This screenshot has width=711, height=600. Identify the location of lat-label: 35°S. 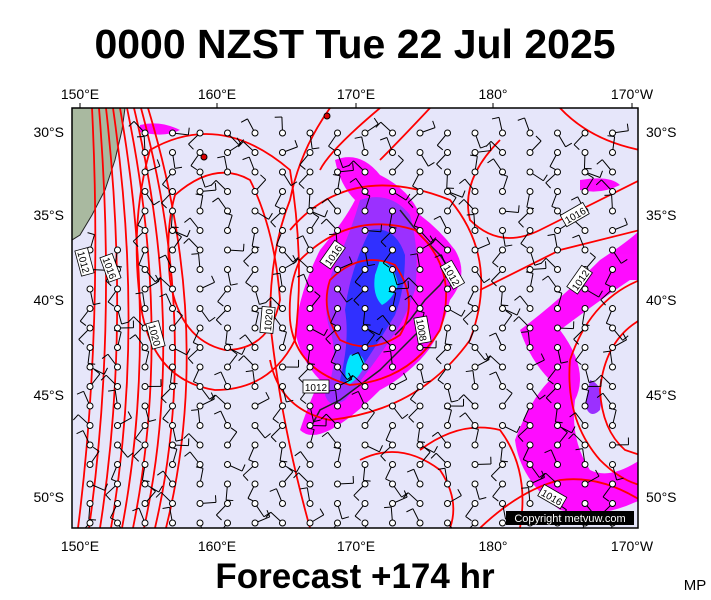
(661, 215).